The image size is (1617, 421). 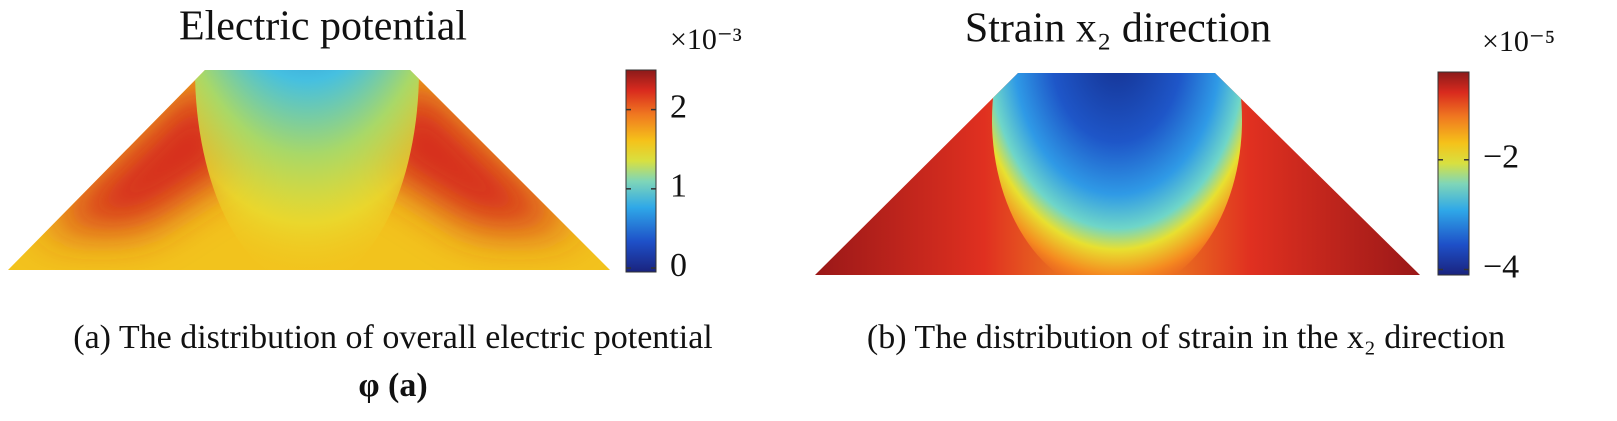 What do you see at coordinates (1501, 266) in the screenshot?
I see `colorbar-tick-label: −4` at bounding box center [1501, 266].